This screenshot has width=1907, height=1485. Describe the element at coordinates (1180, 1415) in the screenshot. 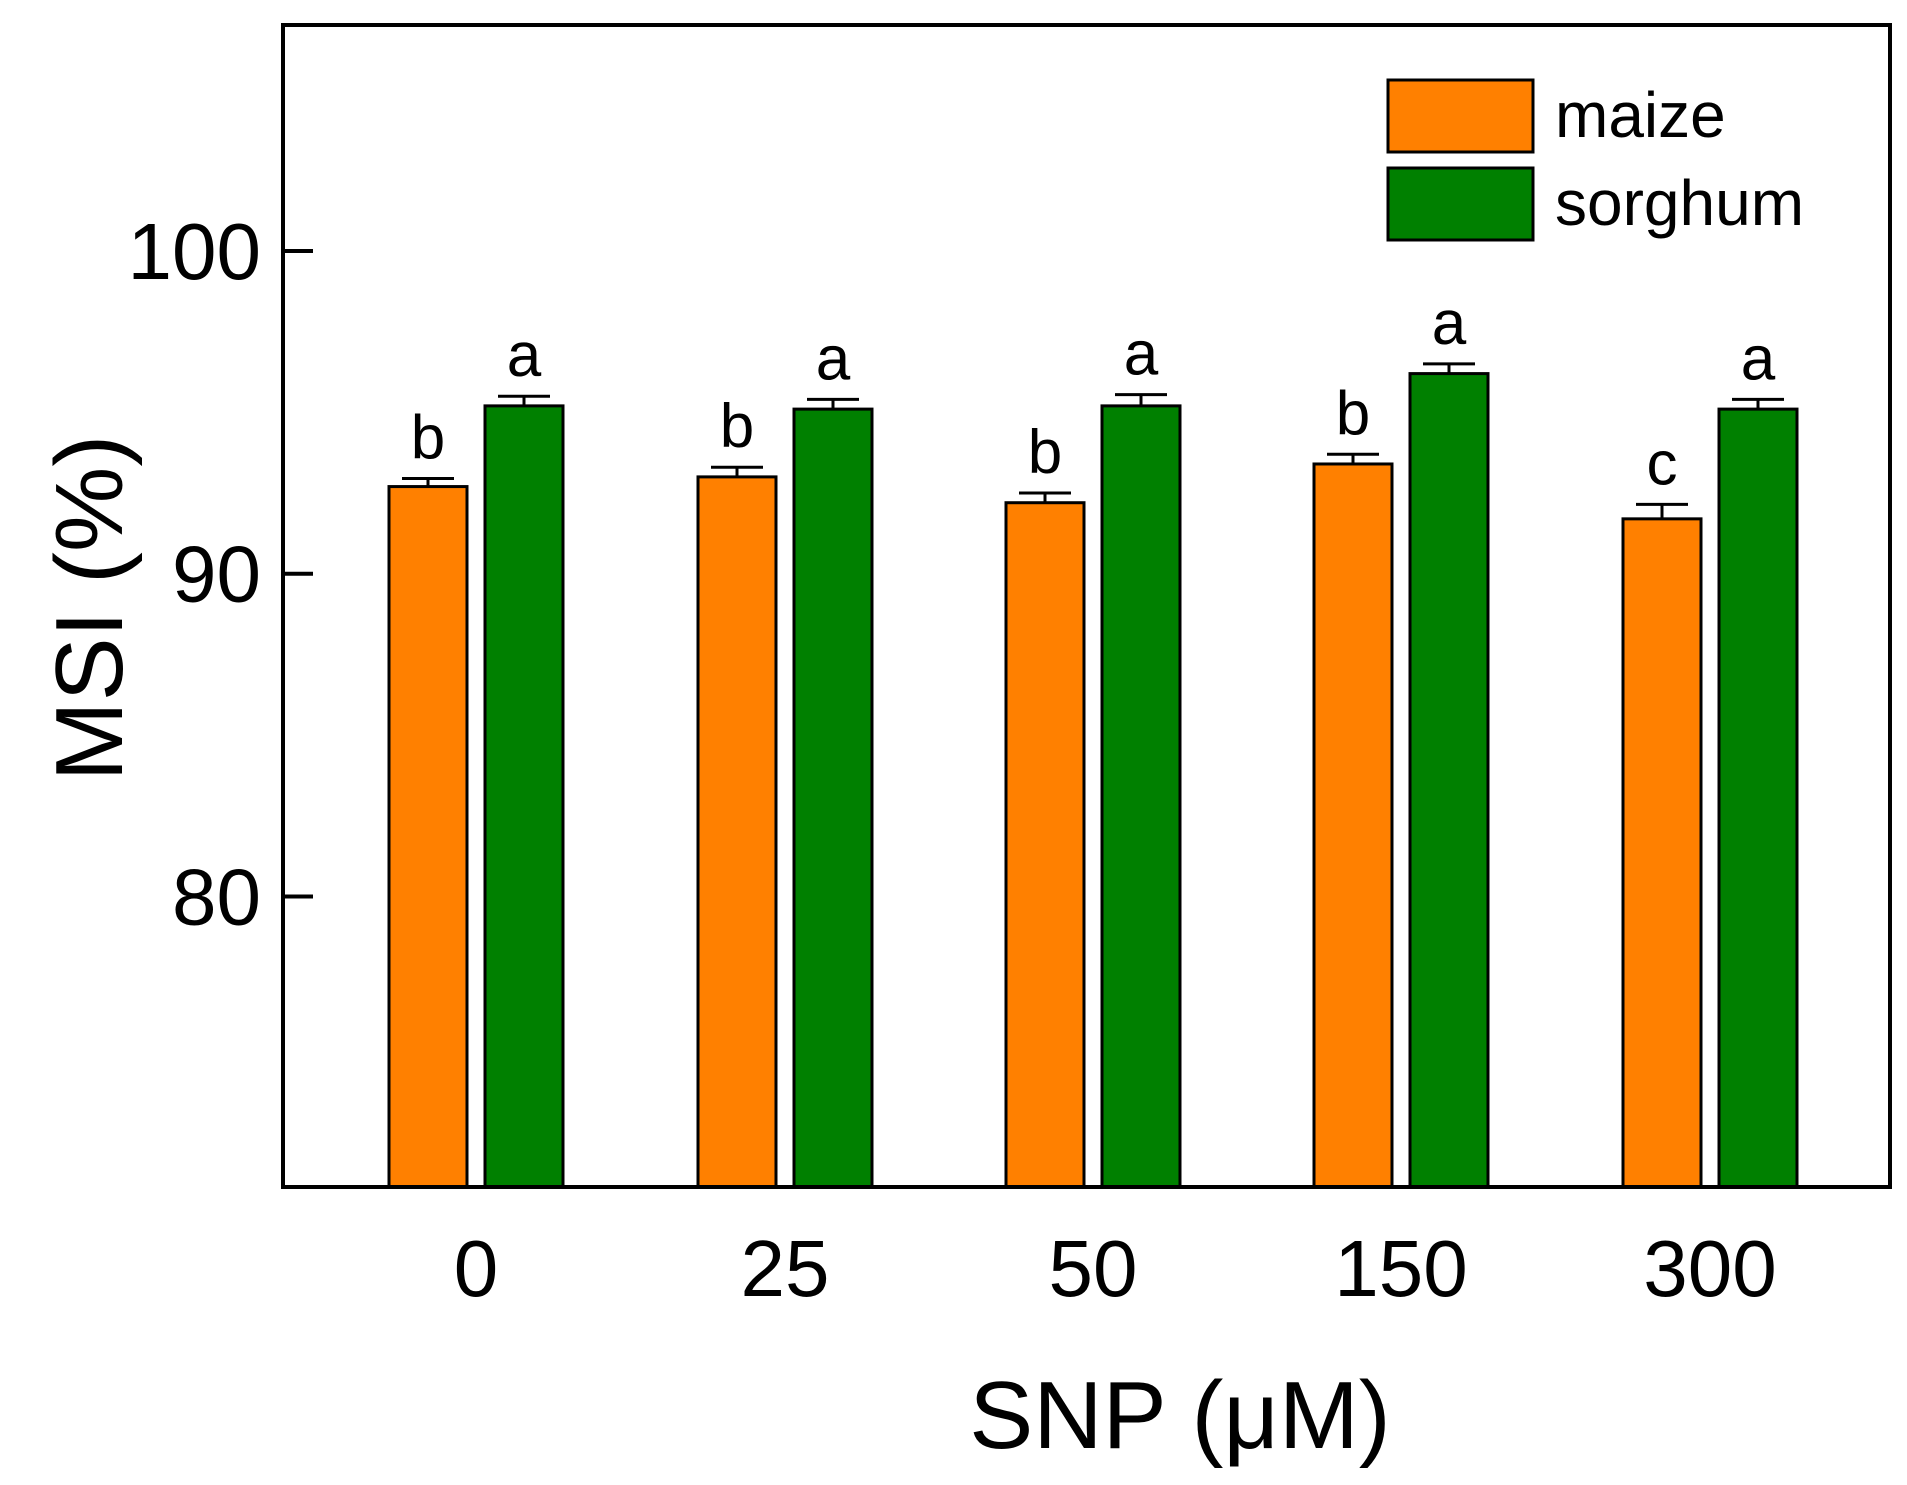

I see `x-axis-title: SNP (μM)` at that location.